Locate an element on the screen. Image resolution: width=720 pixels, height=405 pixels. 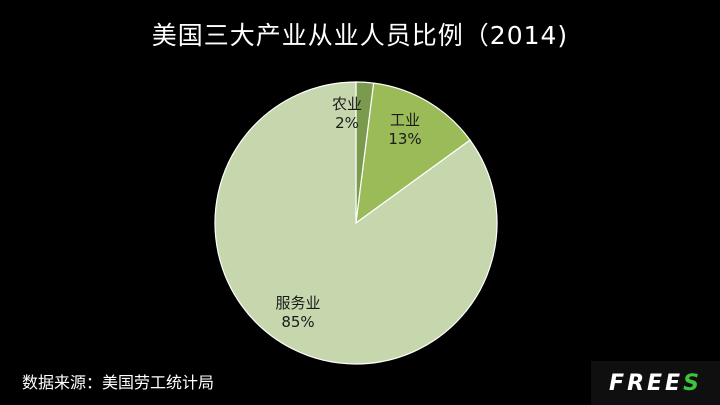
slice-label-agriculture: 农业 2% is located at coordinates (347, 114).